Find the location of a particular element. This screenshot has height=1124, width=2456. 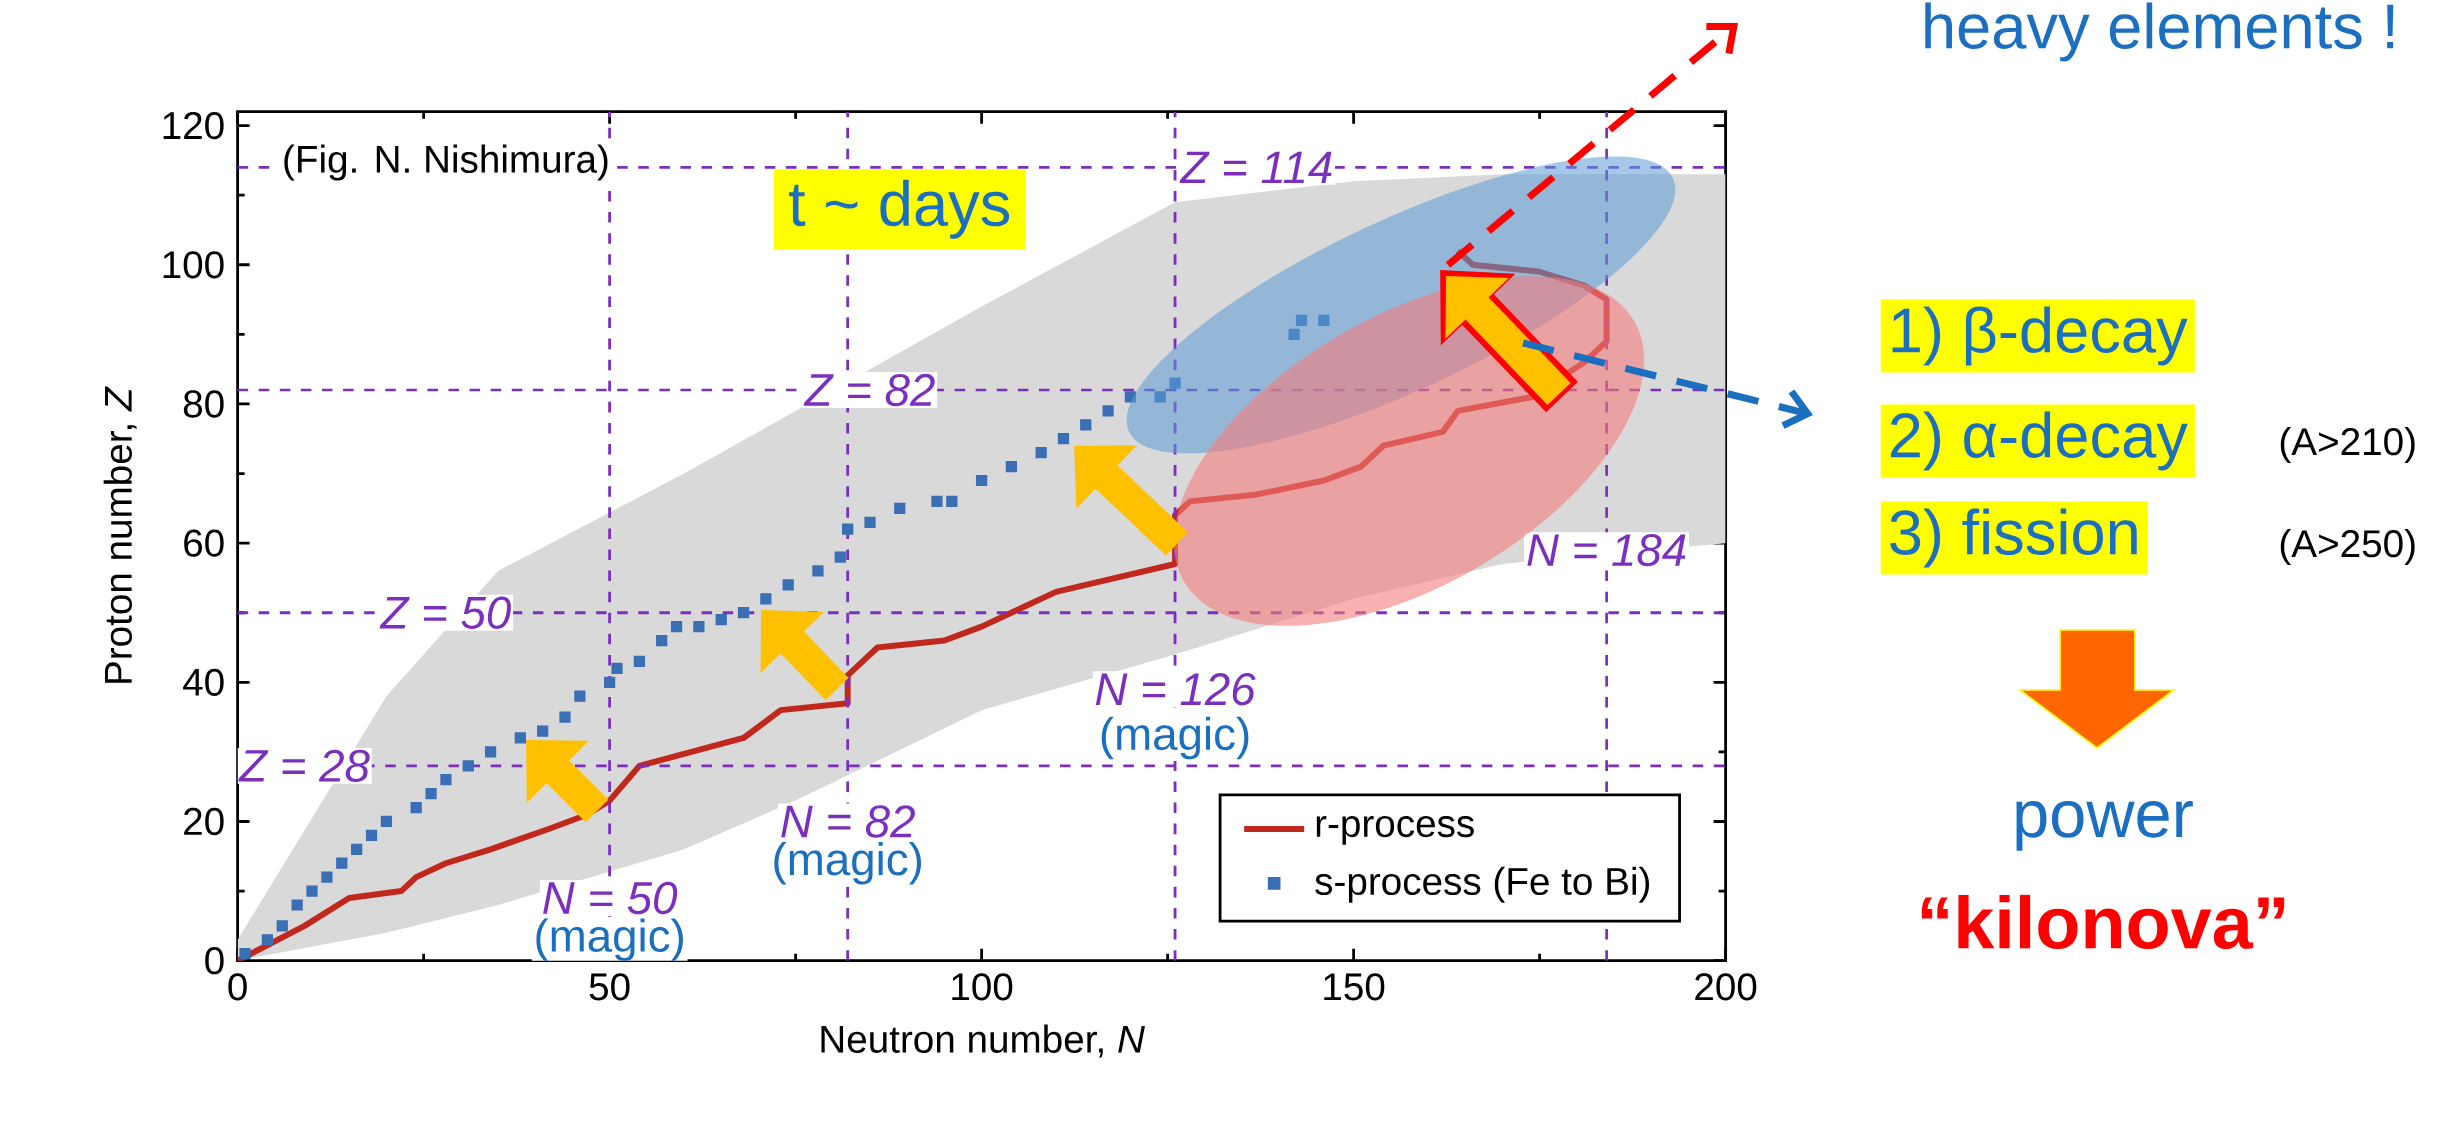

y-tick-label: 120 is located at coordinates (193, 125).